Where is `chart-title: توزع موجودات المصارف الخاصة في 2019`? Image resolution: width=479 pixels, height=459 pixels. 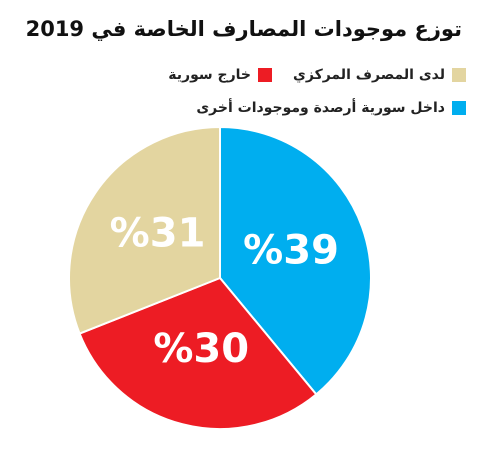 chart-title: توزع موجودات المصارف الخاصة في 2019 is located at coordinates (244, 29).